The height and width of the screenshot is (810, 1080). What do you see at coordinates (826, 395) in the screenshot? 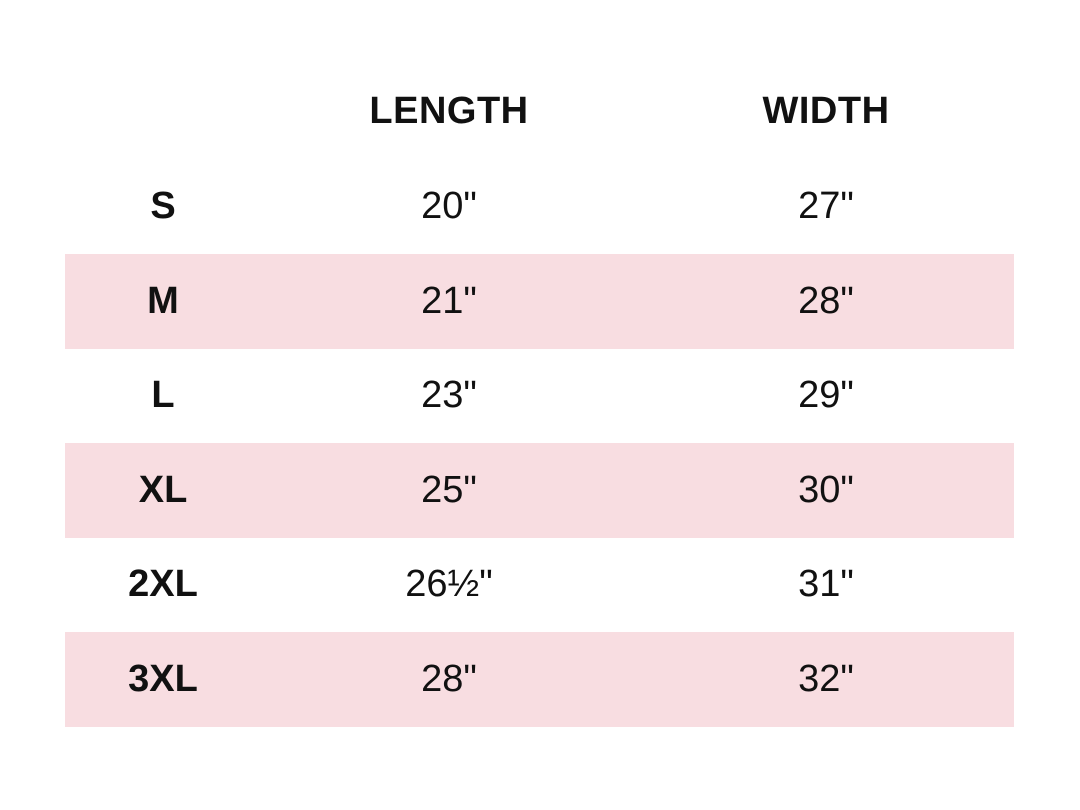
I see `measurement: 29"` at bounding box center [826, 395].